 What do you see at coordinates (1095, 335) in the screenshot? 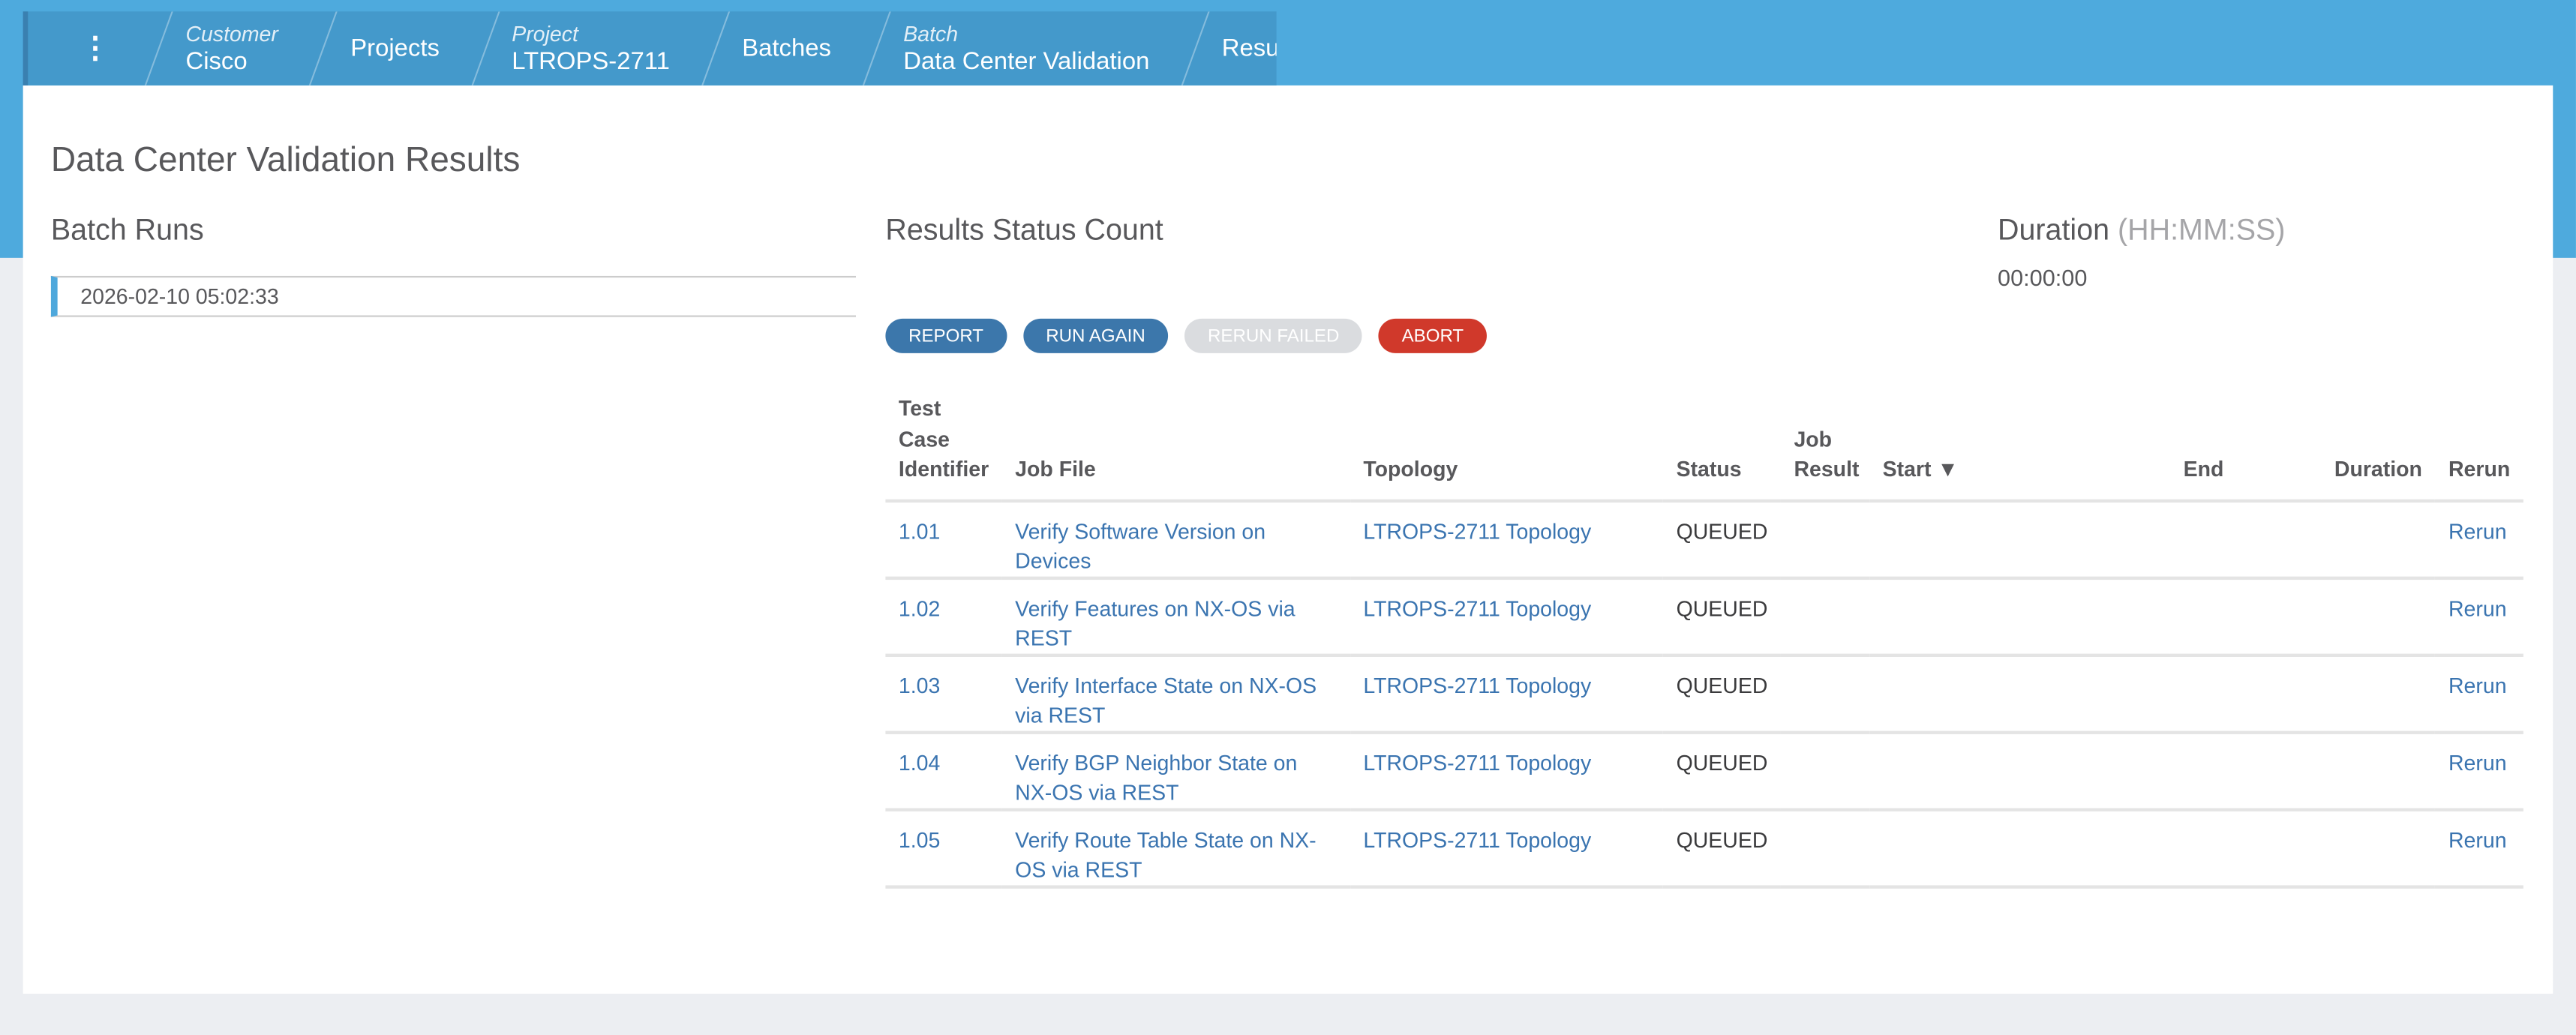
I see `run-again-button: RUN AGAIN` at bounding box center [1095, 335].